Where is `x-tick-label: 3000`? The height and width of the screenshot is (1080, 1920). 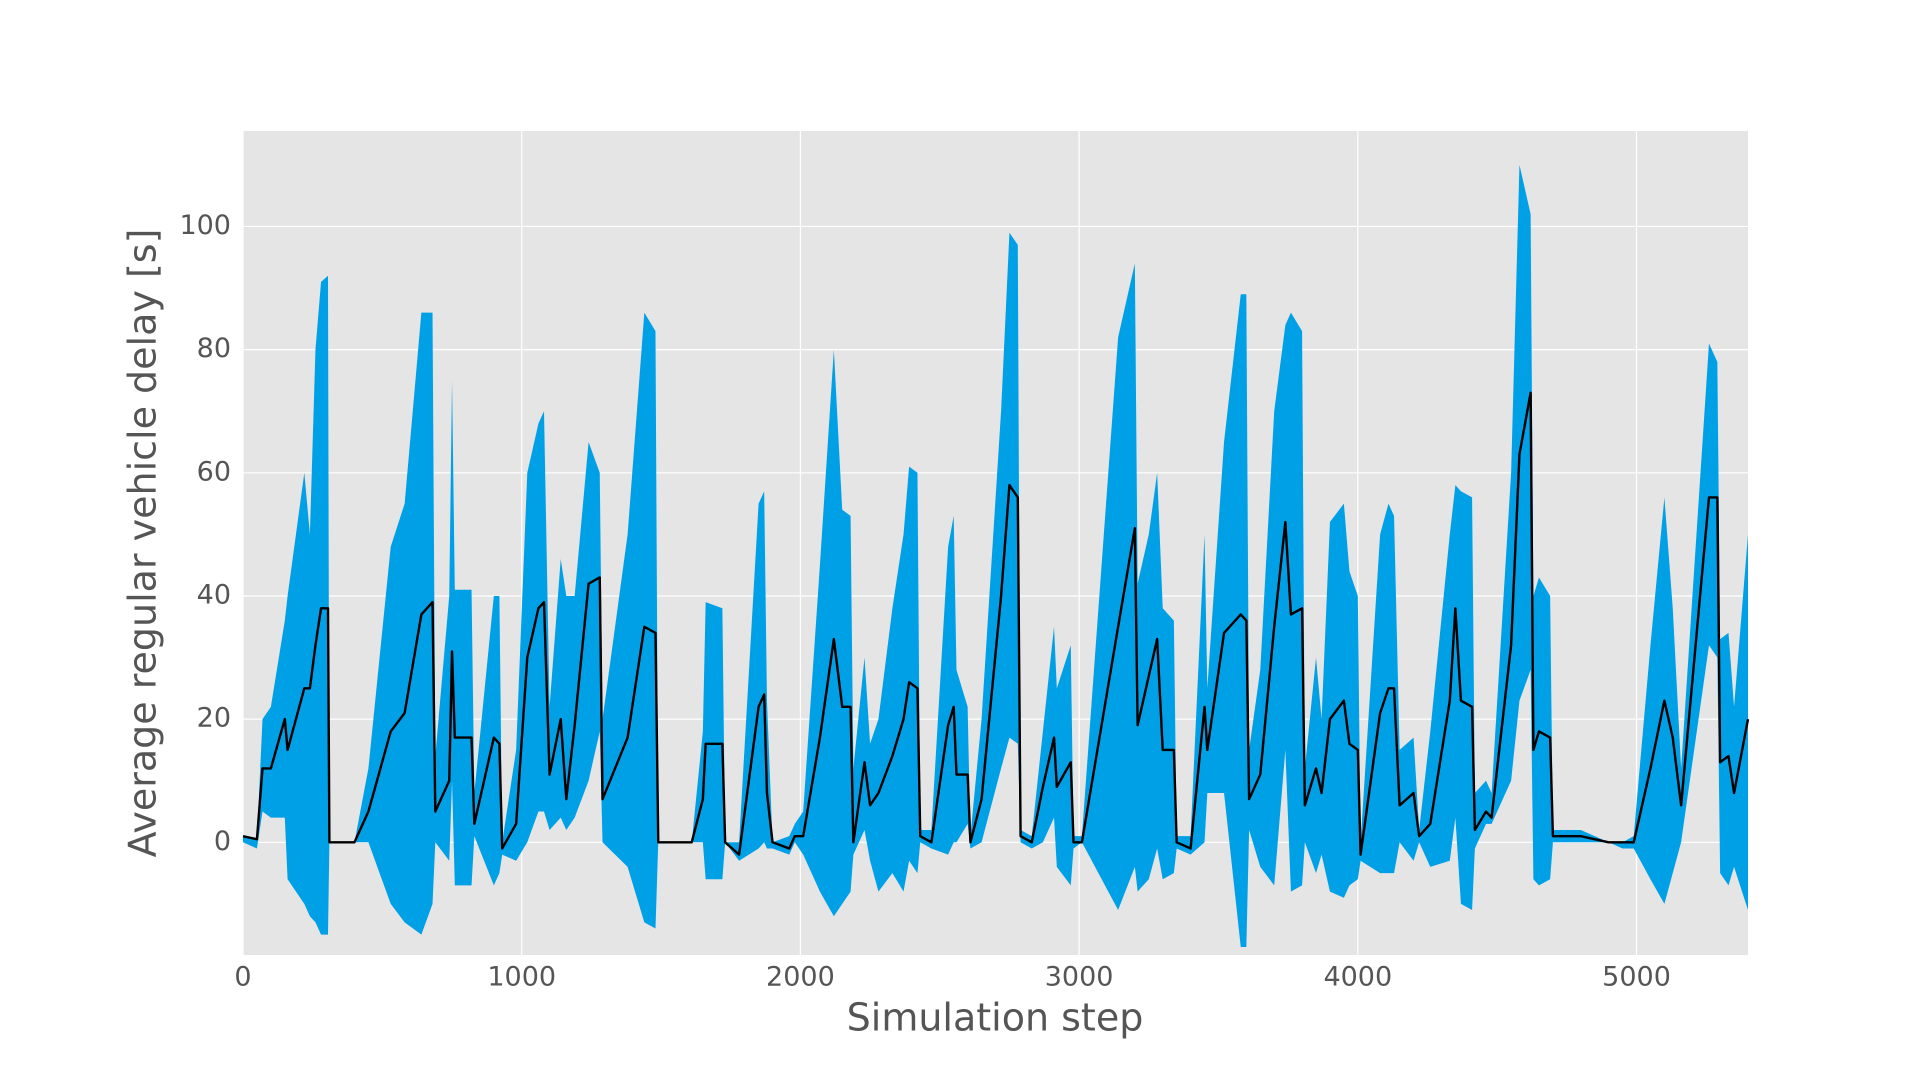 x-tick-label: 3000 is located at coordinates (1079, 977).